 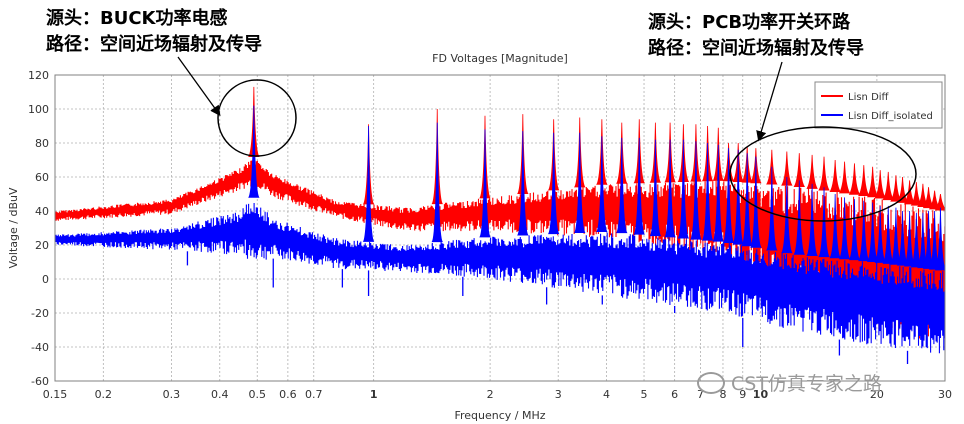 I want to click on legend-box, so click(x=878, y=105).